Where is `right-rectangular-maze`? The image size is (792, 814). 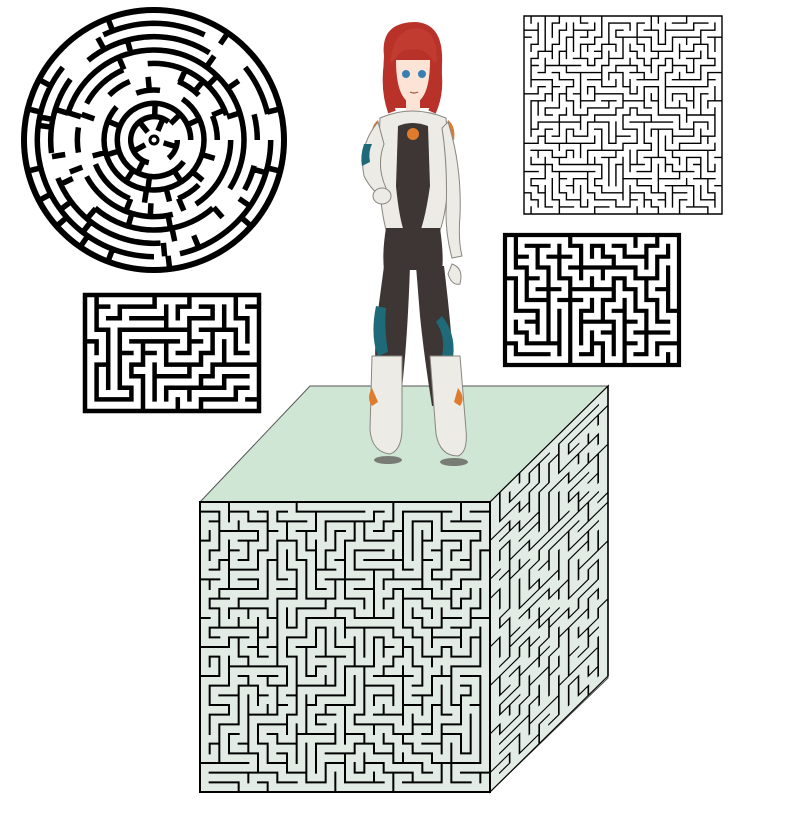 right-rectangular-maze is located at coordinates (592, 300).